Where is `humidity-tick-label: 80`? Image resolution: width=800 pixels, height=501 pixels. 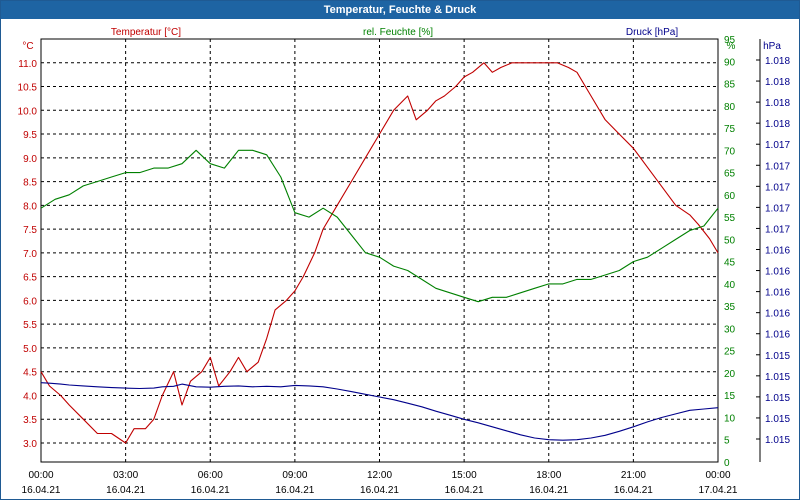 humidity-tick-label: 80 is located at coordinates (730, 107).